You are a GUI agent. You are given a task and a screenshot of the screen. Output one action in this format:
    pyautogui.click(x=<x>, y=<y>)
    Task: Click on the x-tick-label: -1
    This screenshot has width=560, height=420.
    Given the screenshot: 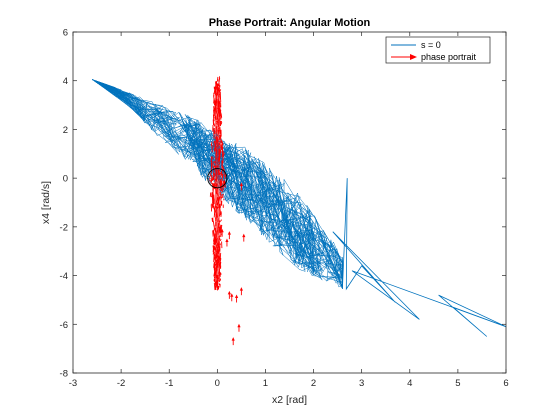 What is the action you would take?
    pyautogui.click(x=169, y=383)
    